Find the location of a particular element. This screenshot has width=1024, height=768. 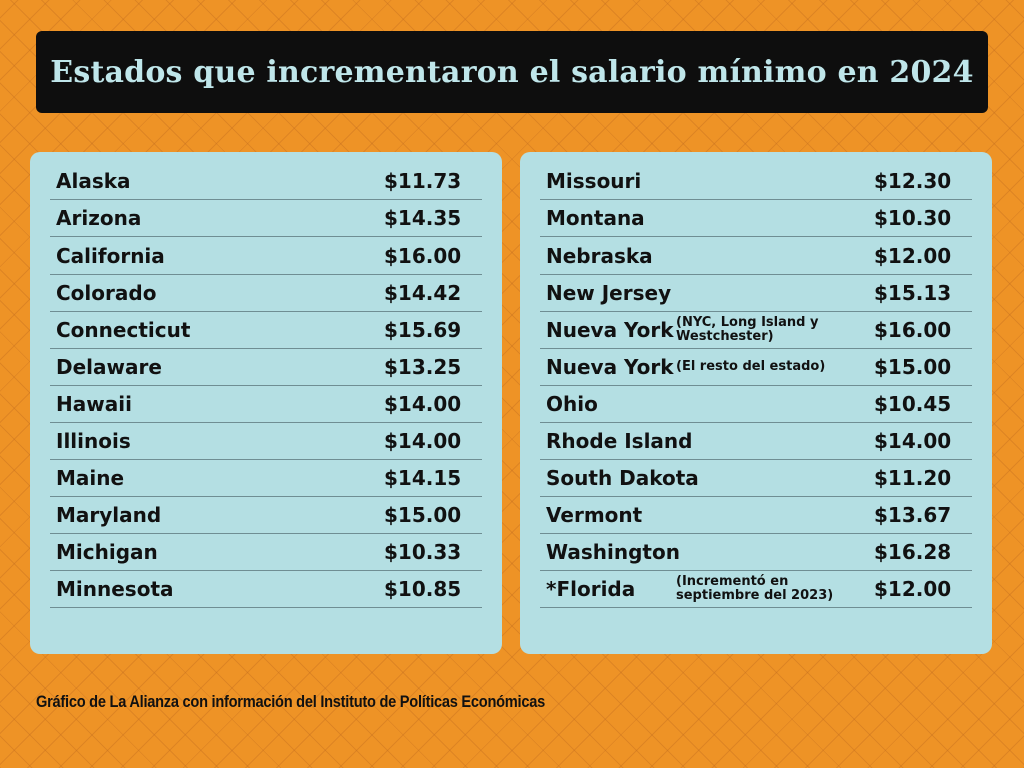

state-name: Hawaii is located at coordinates (94, 403).